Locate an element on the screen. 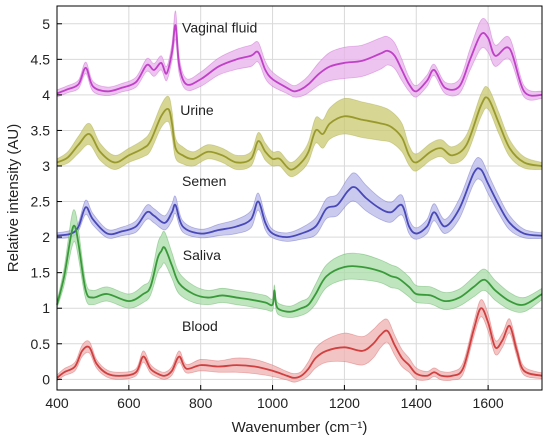  x-tick-label: 800 is located at coordinates (201, 403).